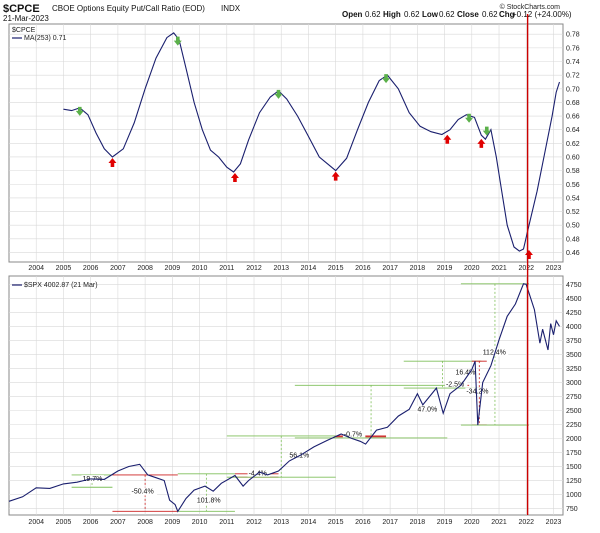 The image size is (600, 533). What do you see at coordinates (574, 299) in the screenshot?
I see `bot-ytick-label: 4500` at bounding box center [574, 299].